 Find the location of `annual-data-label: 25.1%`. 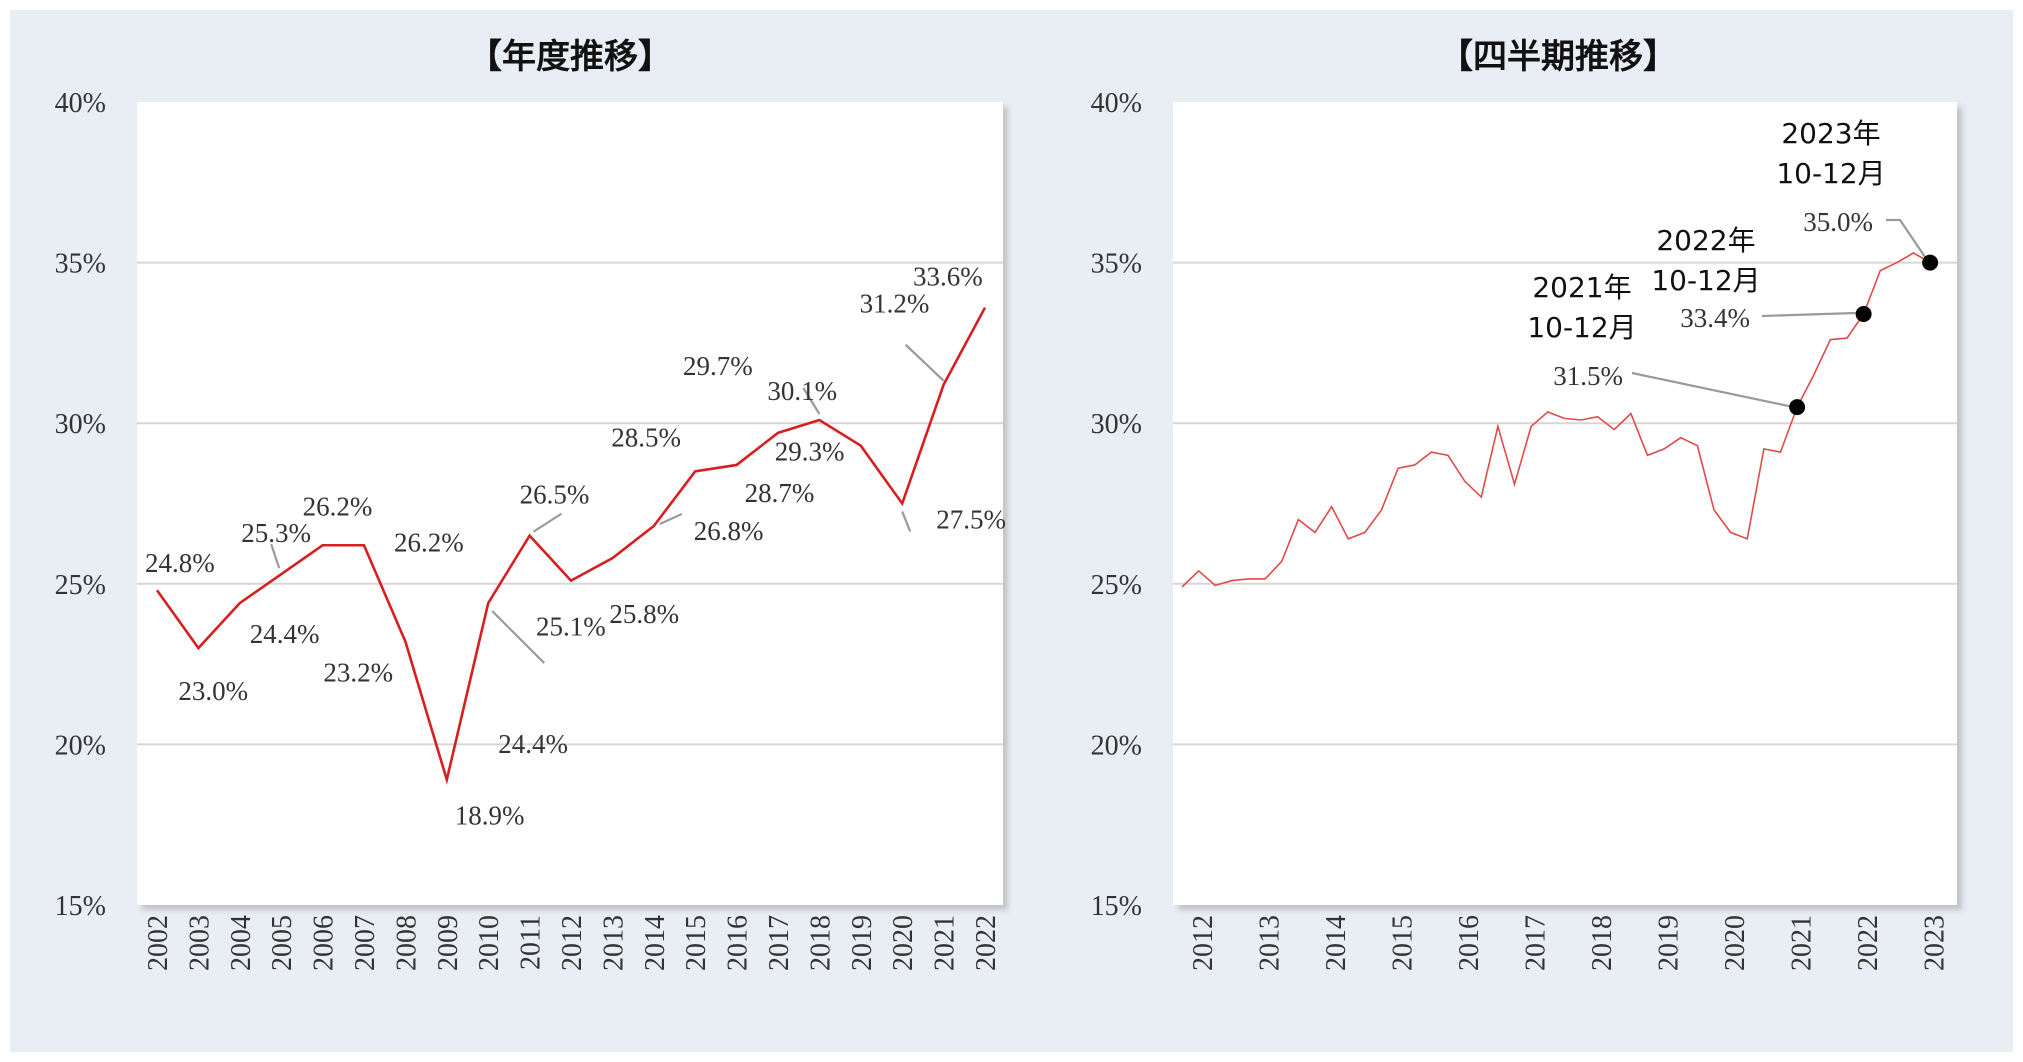

annual-data-label: 25.1% is located at coordinates (571, 627).